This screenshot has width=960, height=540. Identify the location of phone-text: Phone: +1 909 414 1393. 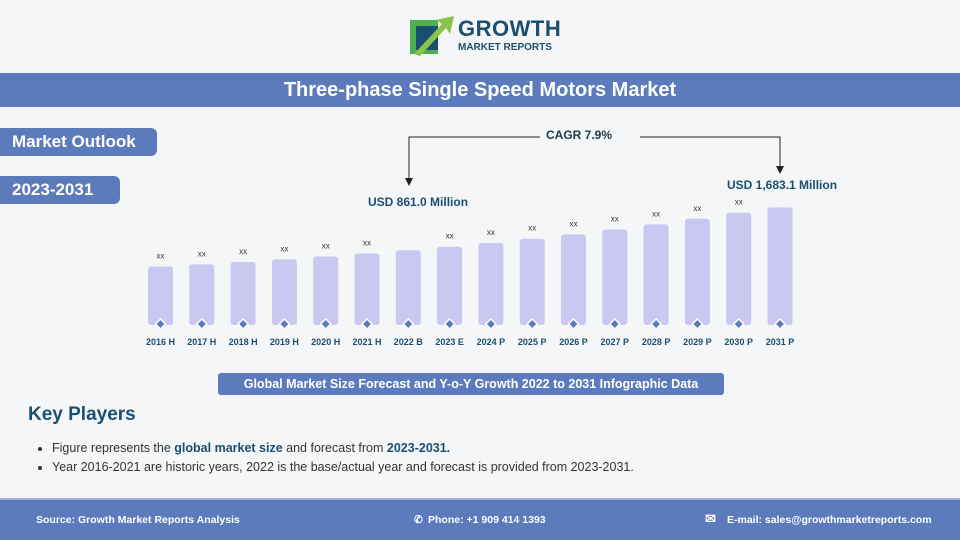
(487, 520).